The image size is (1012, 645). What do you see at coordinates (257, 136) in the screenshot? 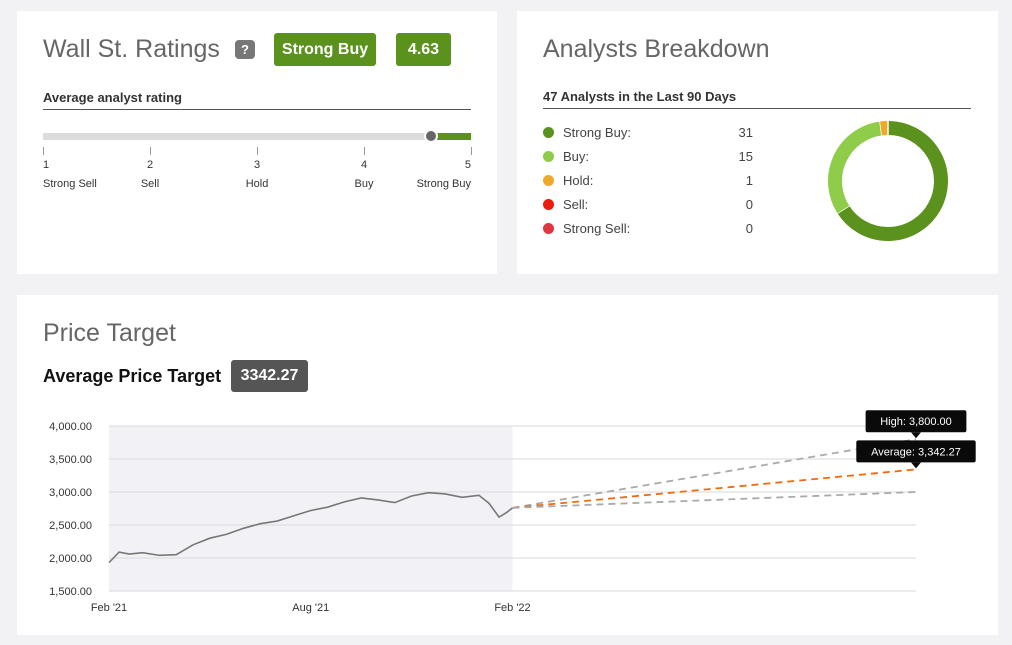
I see `rating-gauge-track` at bounding box center [257, 136].